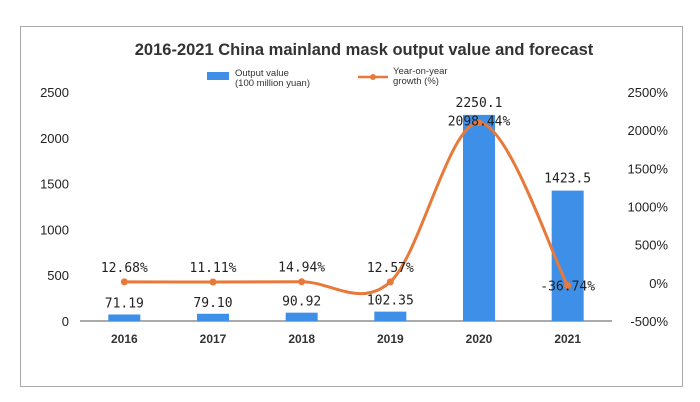 Image resolution: width=700 pixels, height=402 pixels. Describe the element at coordinates (124, 317) in the screenshot. I see `bar-2016` at that location.